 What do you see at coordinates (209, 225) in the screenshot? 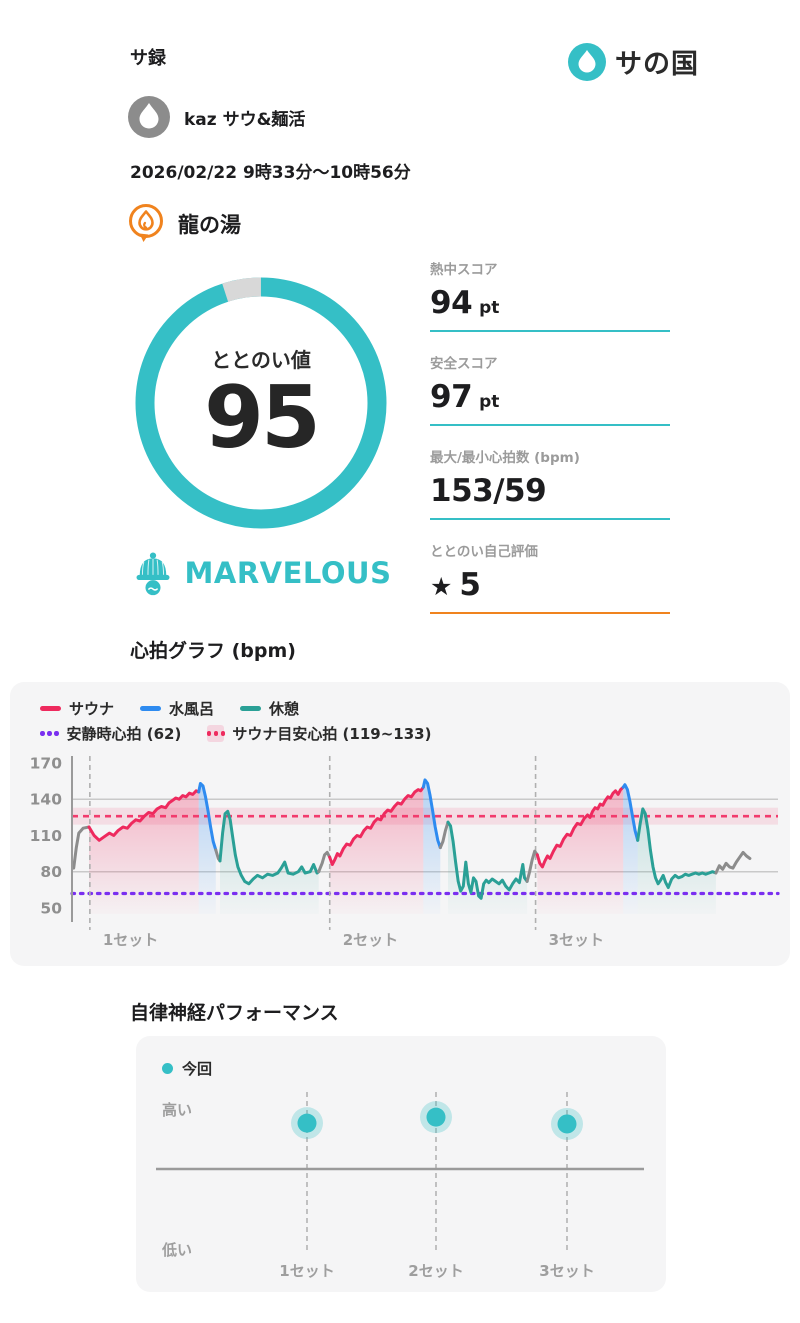
I see `facility-name: 龍の湯` at bounding box center [209, 225].